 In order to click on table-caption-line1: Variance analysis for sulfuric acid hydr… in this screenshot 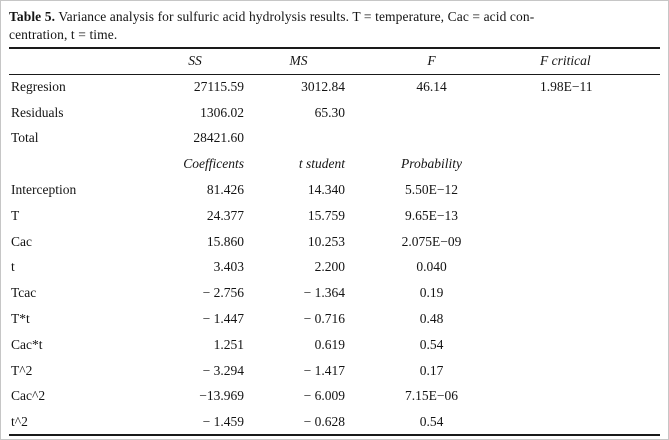, I will do `click(296, 16)`.